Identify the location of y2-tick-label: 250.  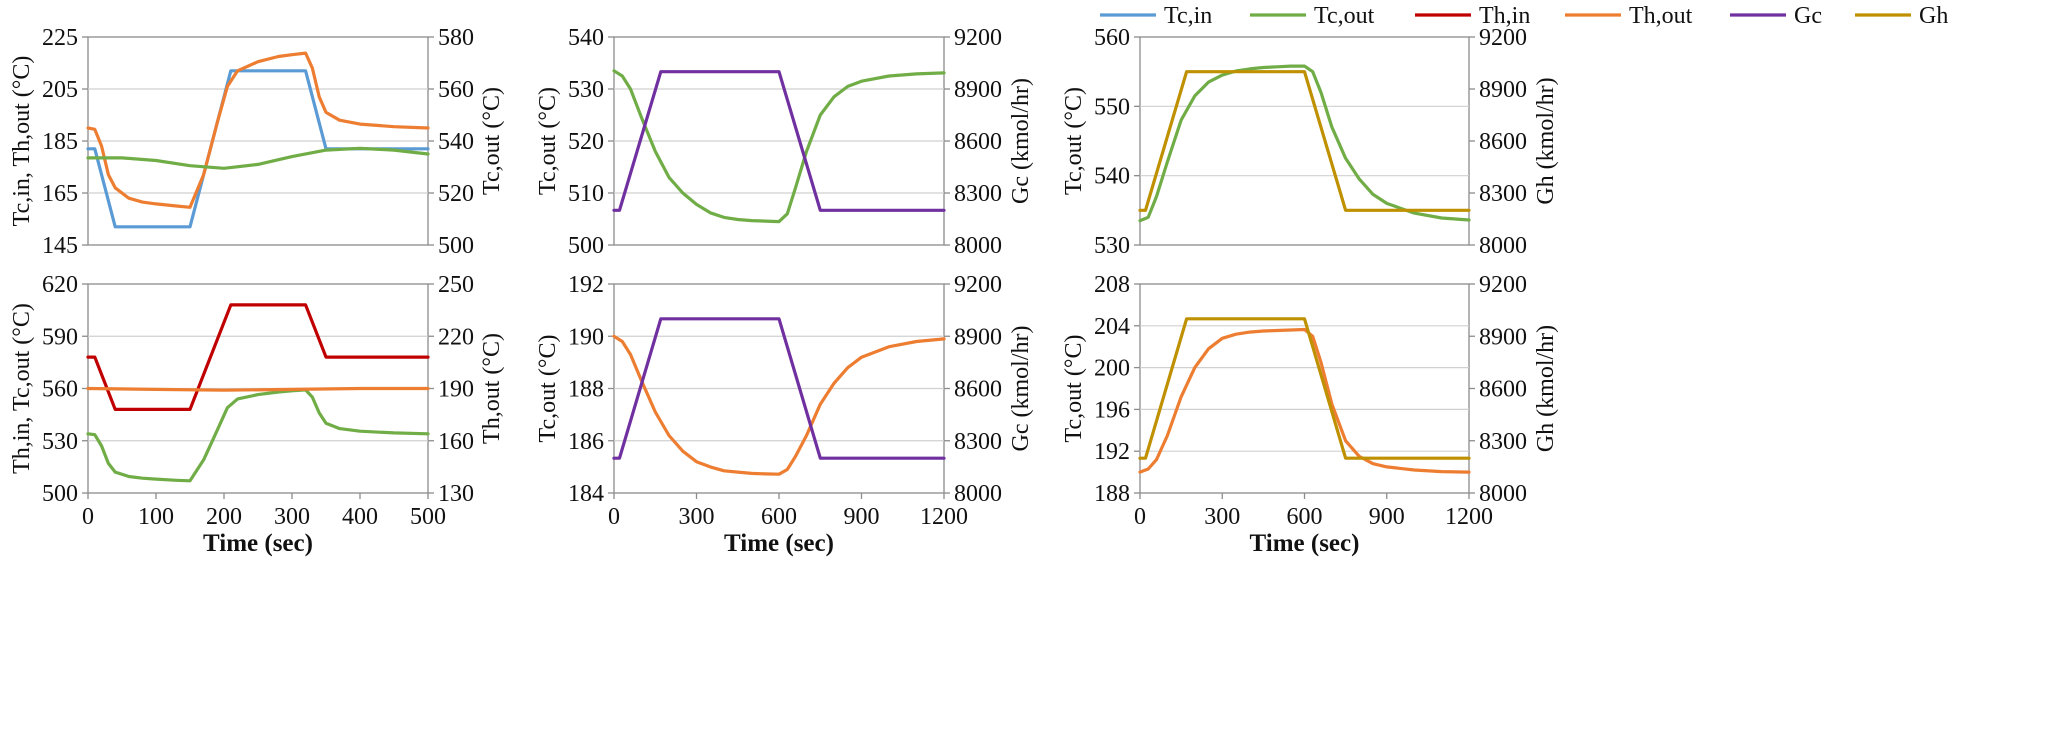
(456, 285).